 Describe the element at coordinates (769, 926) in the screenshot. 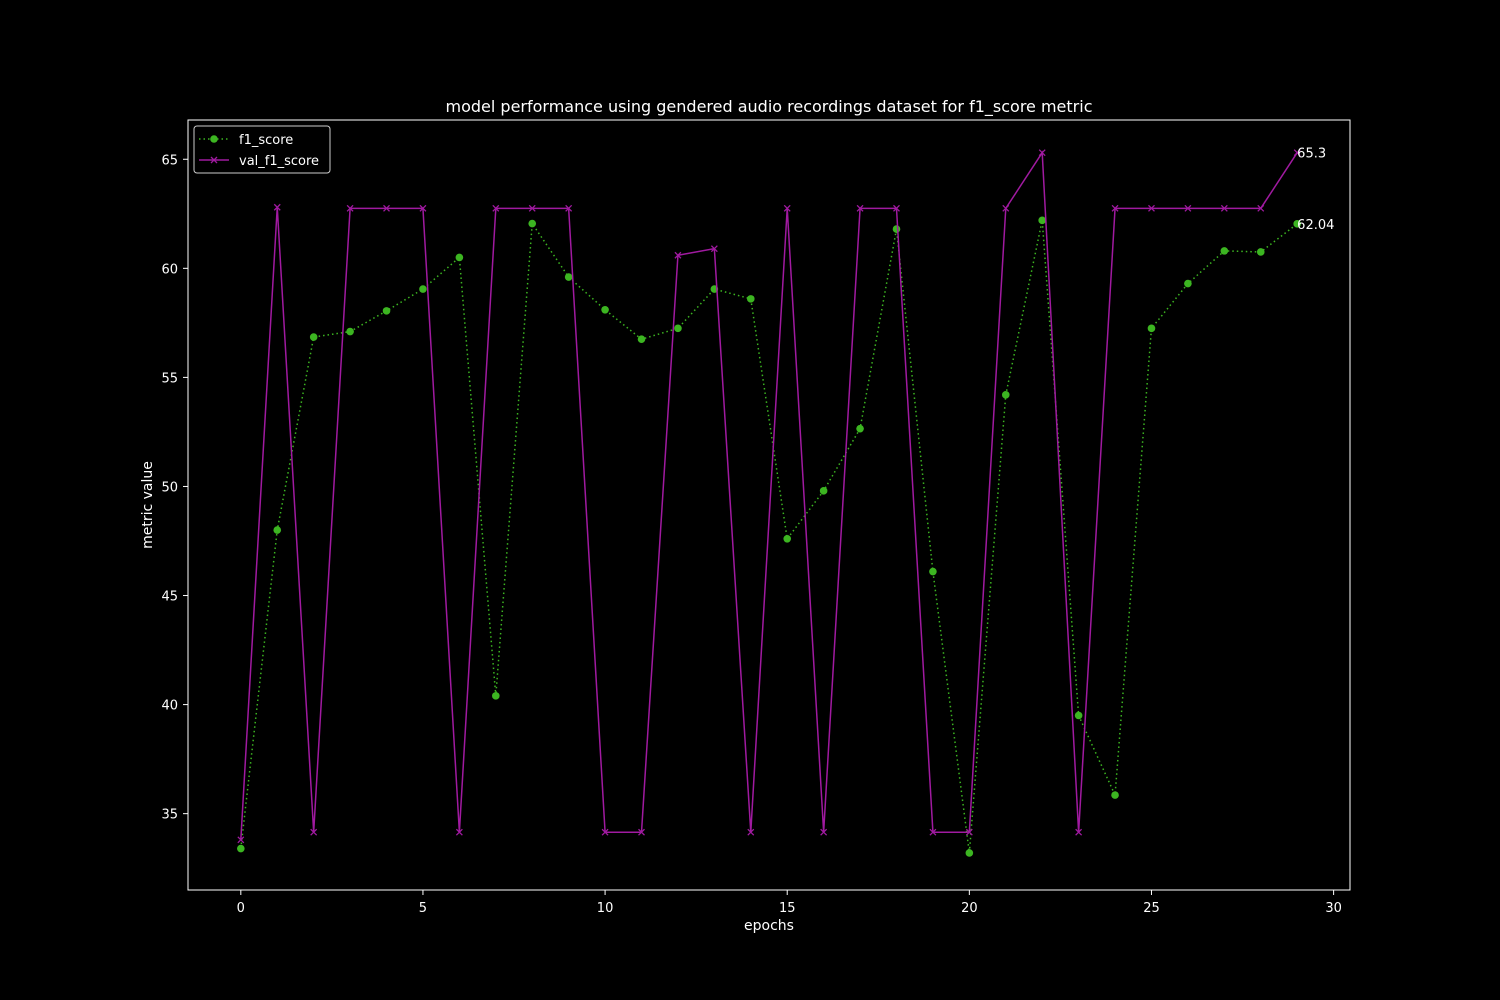

I see `x-axis-label: epochs` at that location.